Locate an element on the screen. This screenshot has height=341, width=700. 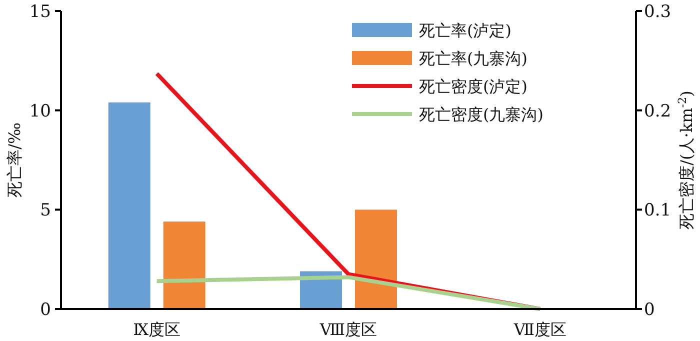
y-tick-label: 5 is located at coordinates (45, 210).